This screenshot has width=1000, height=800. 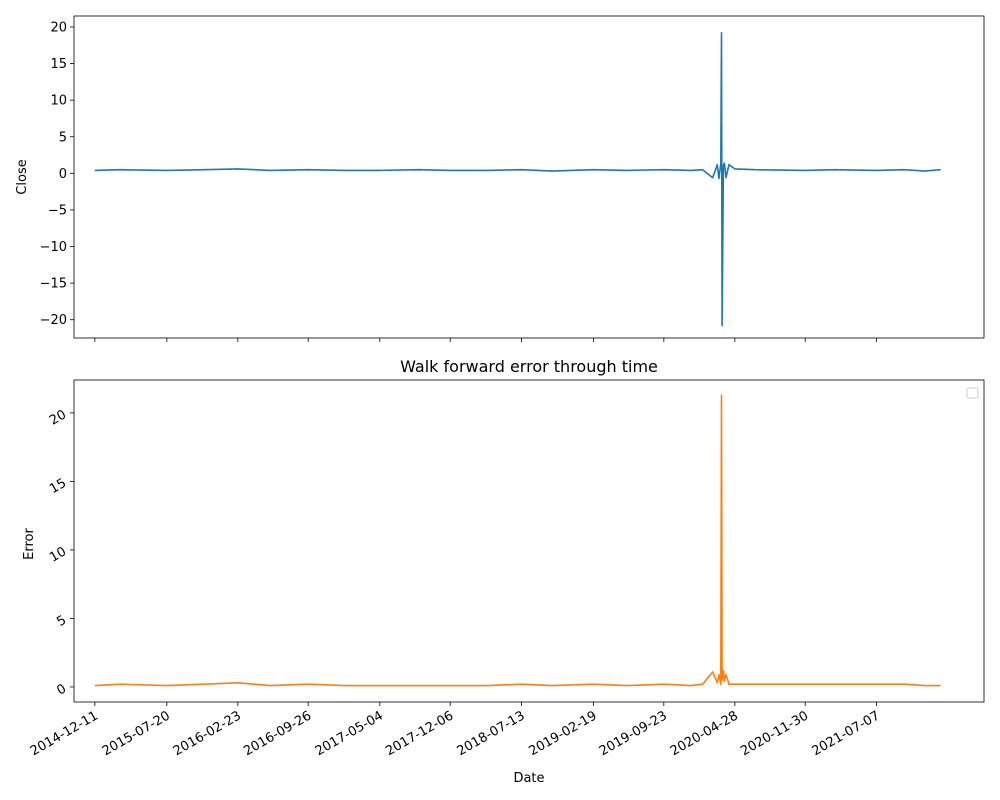 What do you see at coordinates (528, 778) in the screenshot?
I see `bottom-x-axis-label: Date` at bounding box center [528, 778].